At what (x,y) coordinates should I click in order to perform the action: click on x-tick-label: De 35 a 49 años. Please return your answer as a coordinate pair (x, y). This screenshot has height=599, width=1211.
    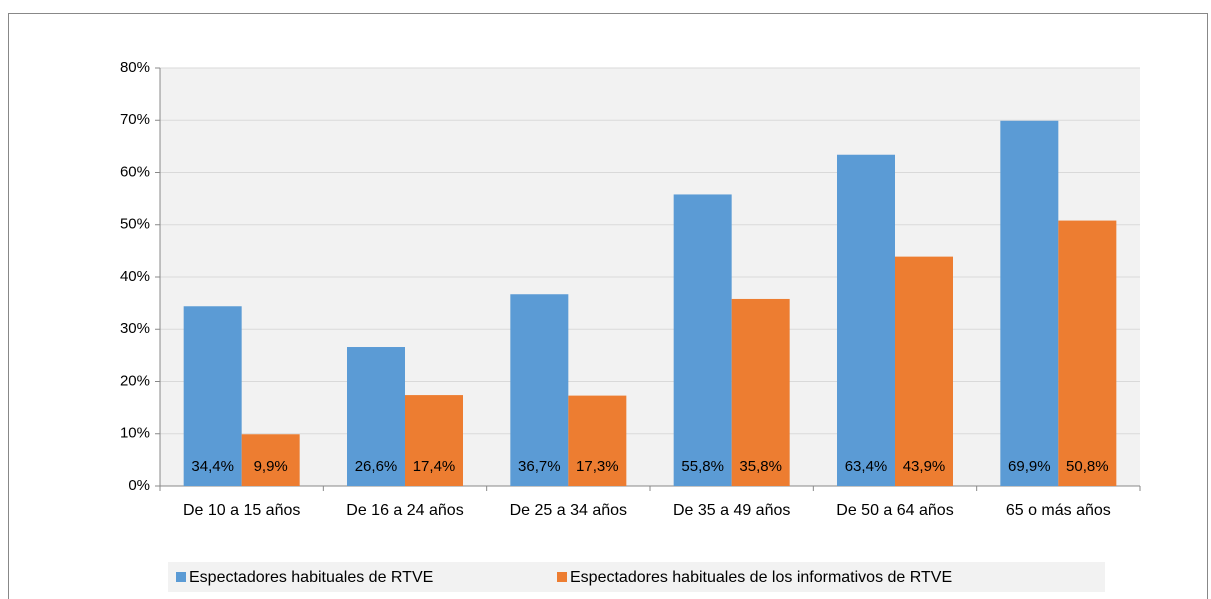
    Looking at the image, I should click on (731, 510).